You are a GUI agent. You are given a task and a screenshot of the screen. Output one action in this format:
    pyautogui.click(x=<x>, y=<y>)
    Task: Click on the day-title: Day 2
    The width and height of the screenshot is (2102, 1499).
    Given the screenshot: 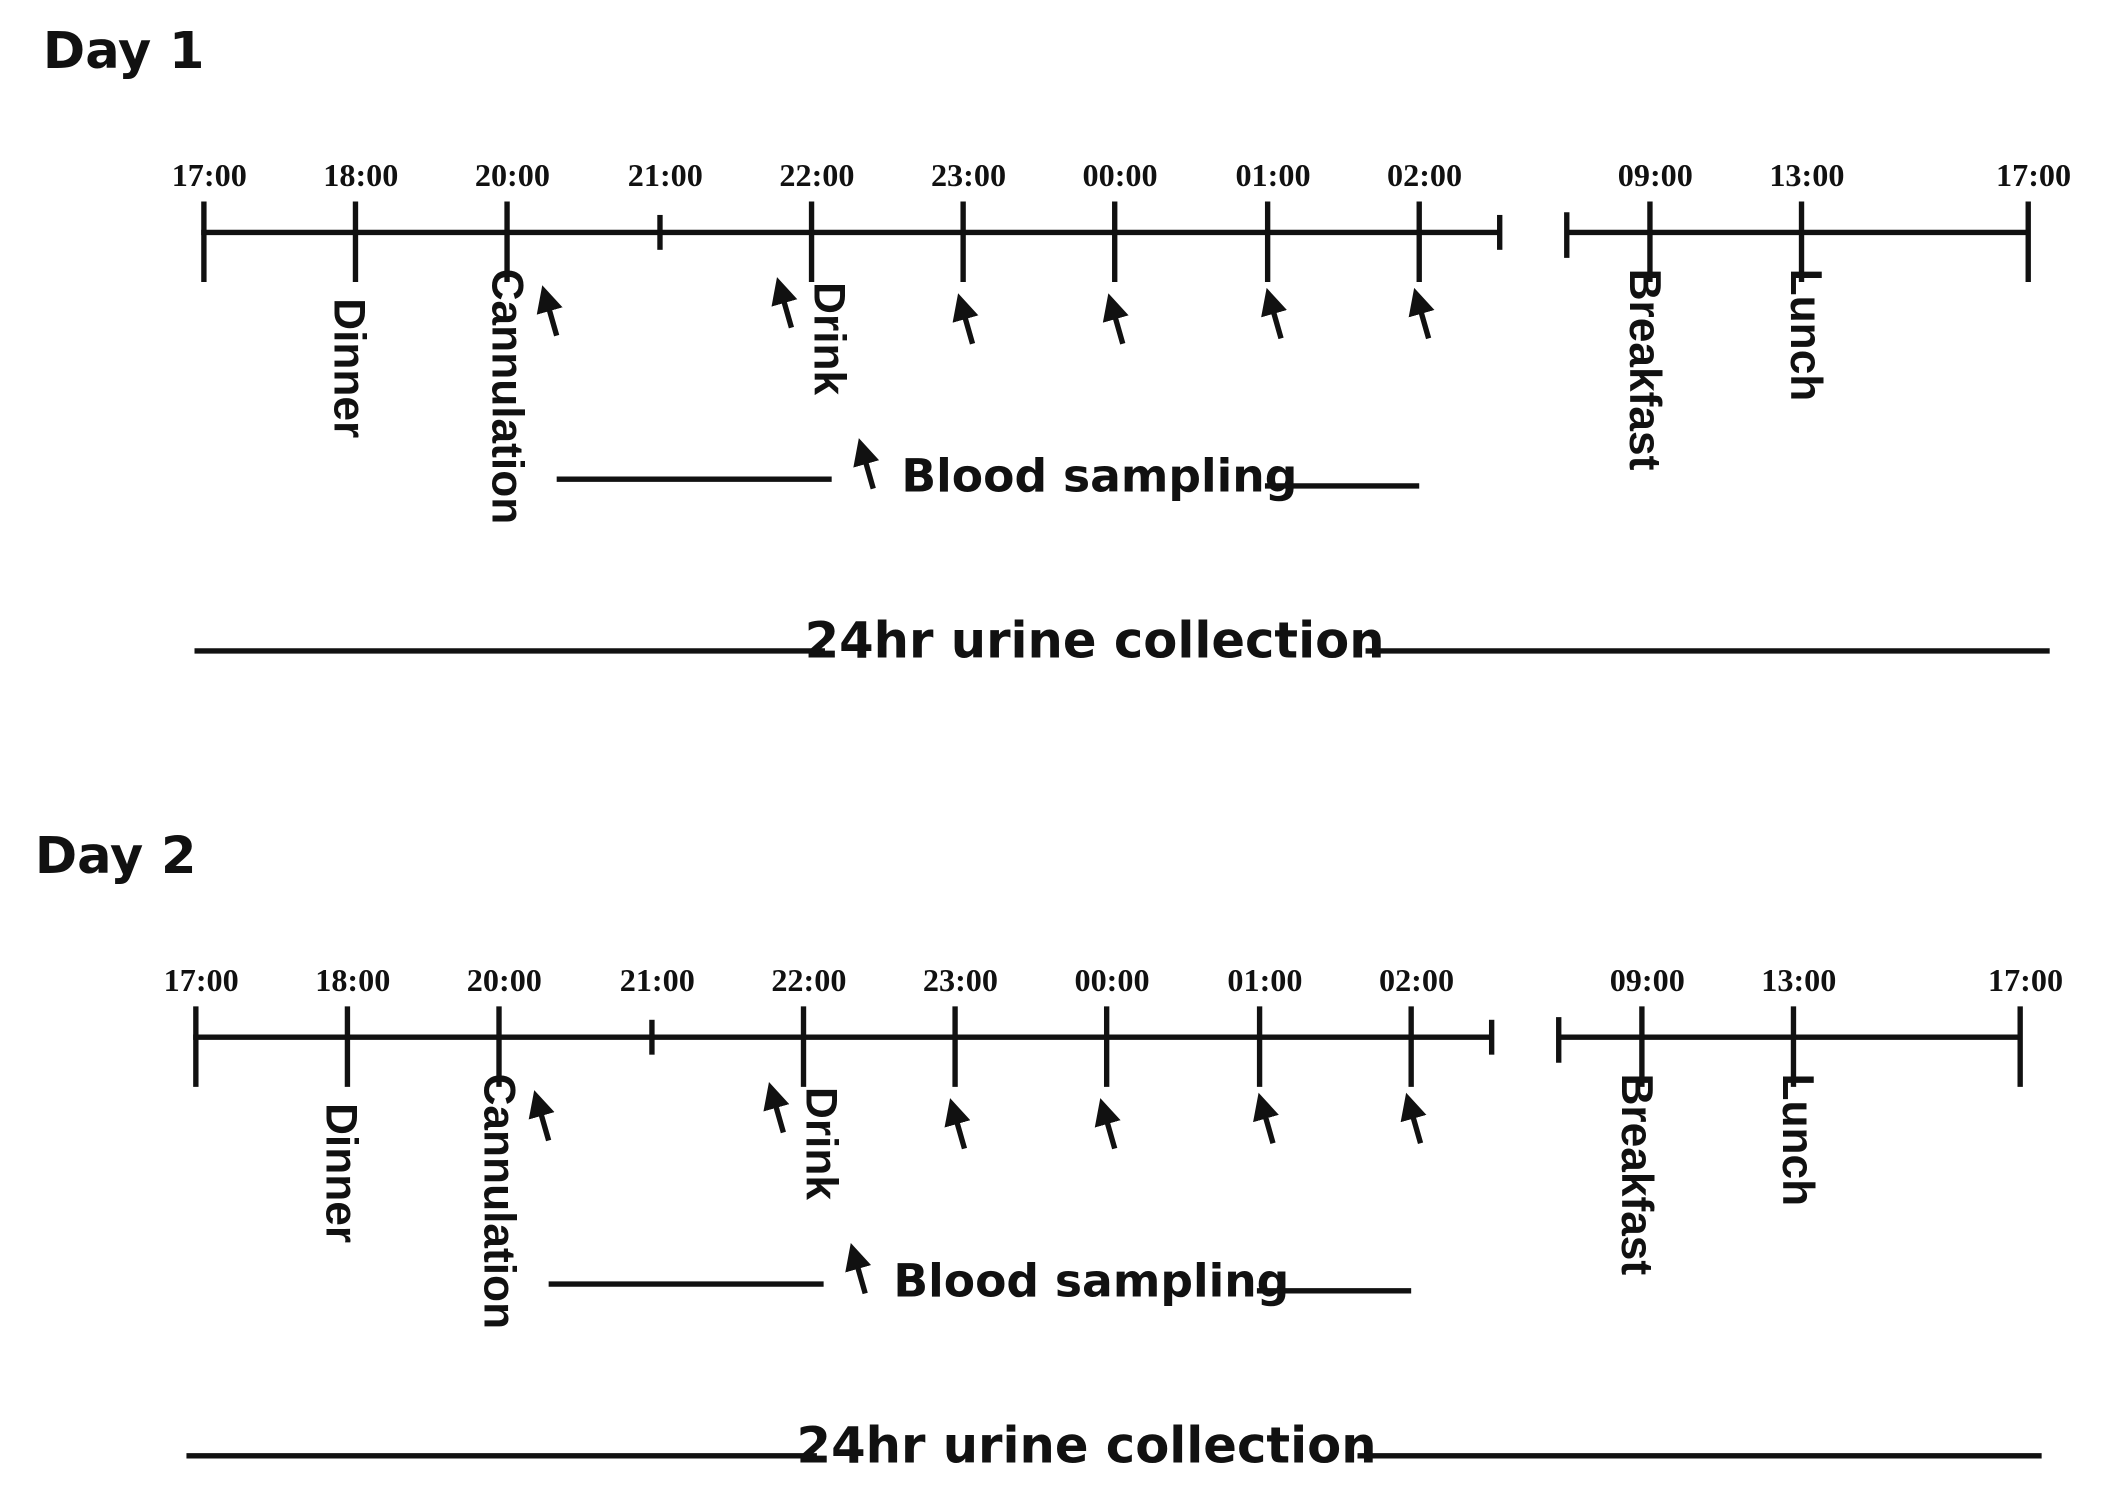 What is the action you would take?
    pyautogui.click(x=116, y=856)
    